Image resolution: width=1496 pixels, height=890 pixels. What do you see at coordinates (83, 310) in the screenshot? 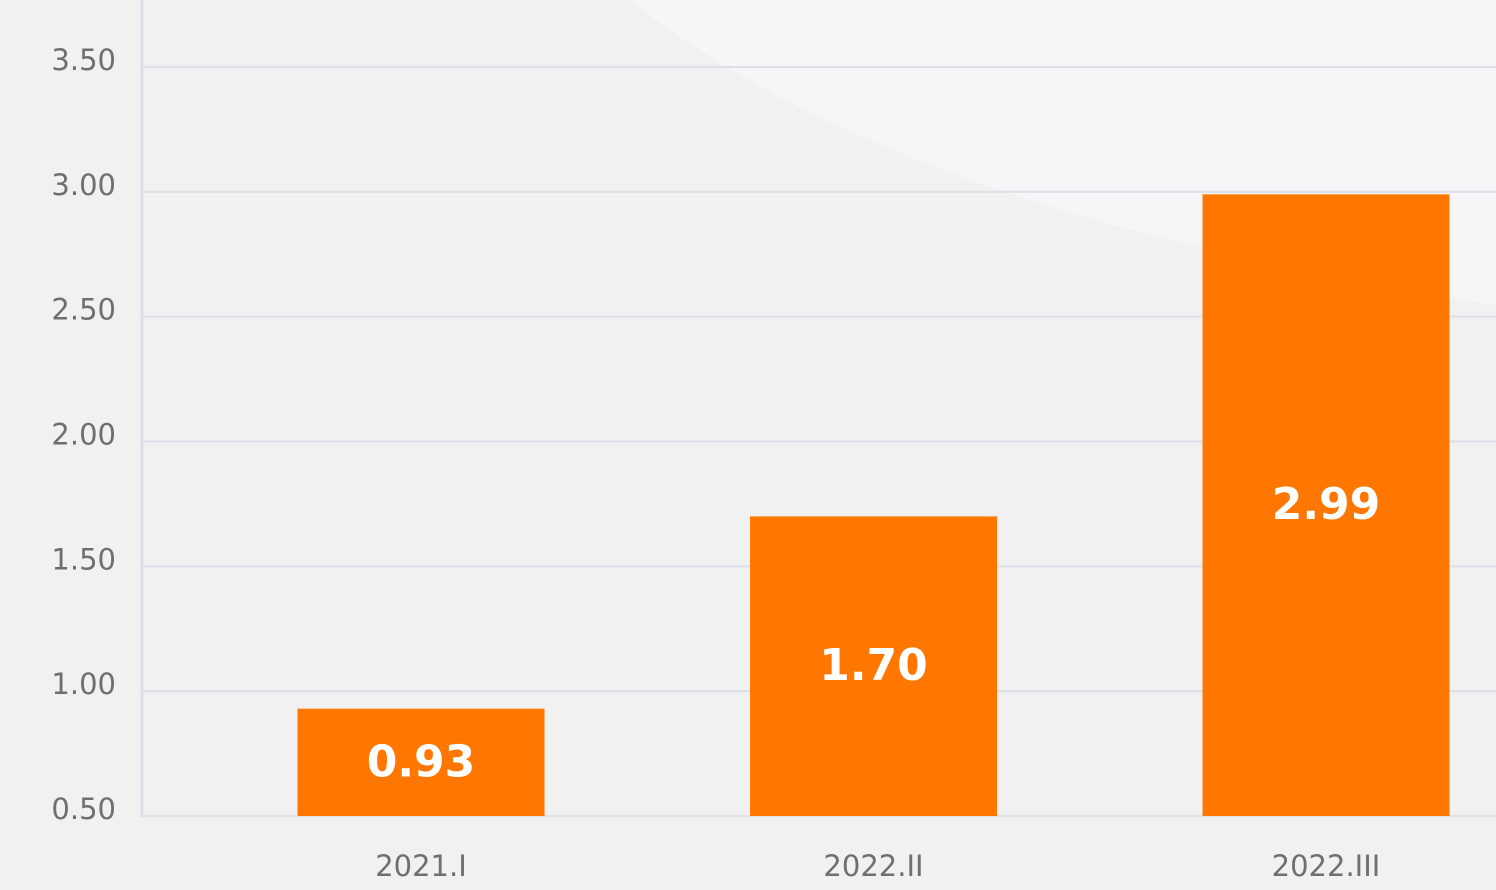
I see `y-tick-label: 2.50` at bounding box center [83, 310].